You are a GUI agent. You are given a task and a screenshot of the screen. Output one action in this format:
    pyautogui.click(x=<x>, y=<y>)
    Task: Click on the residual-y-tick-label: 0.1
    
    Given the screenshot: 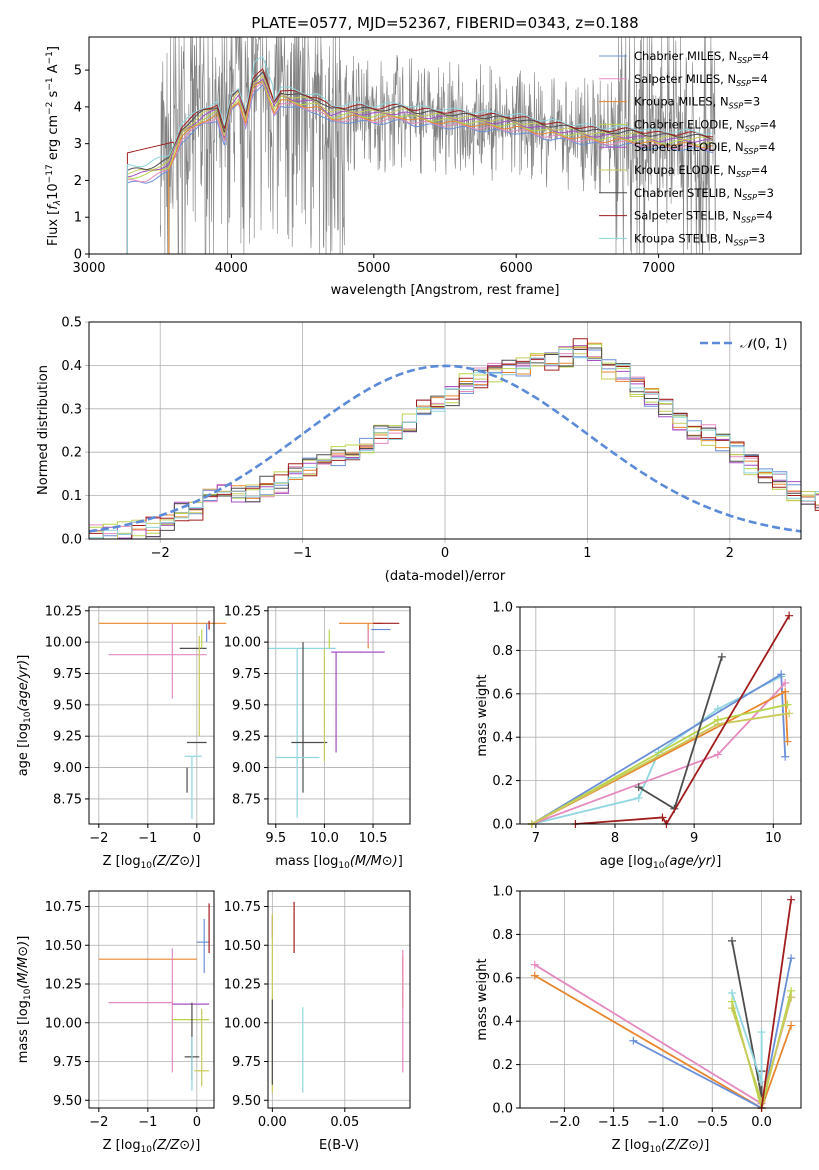 What is the action you would take?
    pyautogui.click(x=71, y=496)
    